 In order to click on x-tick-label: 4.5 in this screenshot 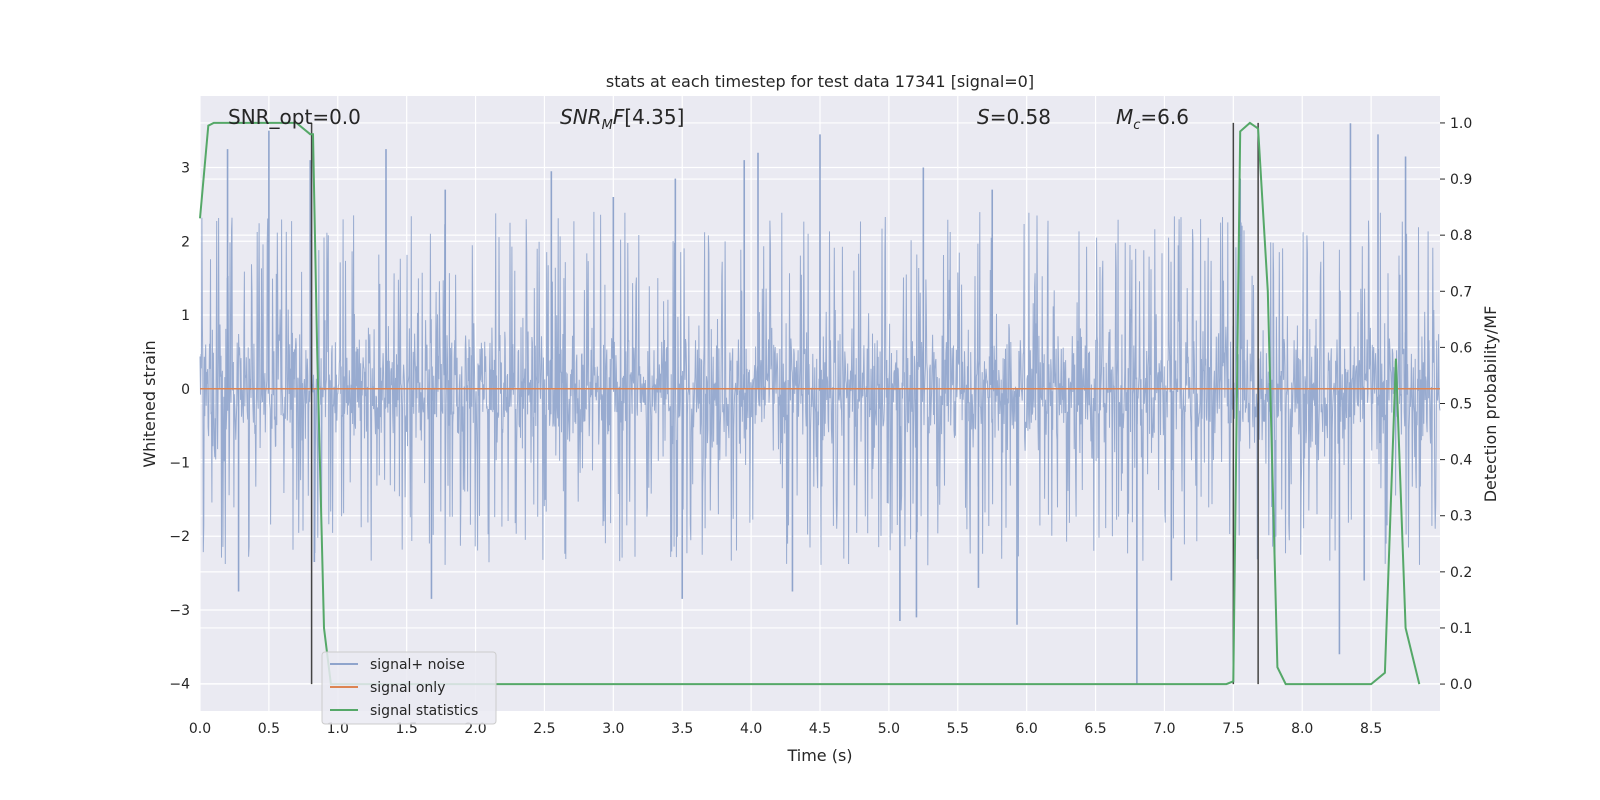, I will do `click(820, 729)`.